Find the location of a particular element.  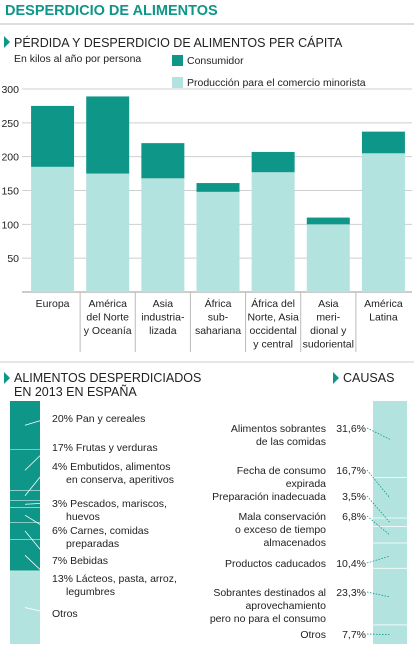

x-tick-label: meri- is located at coordinates (328, 318).